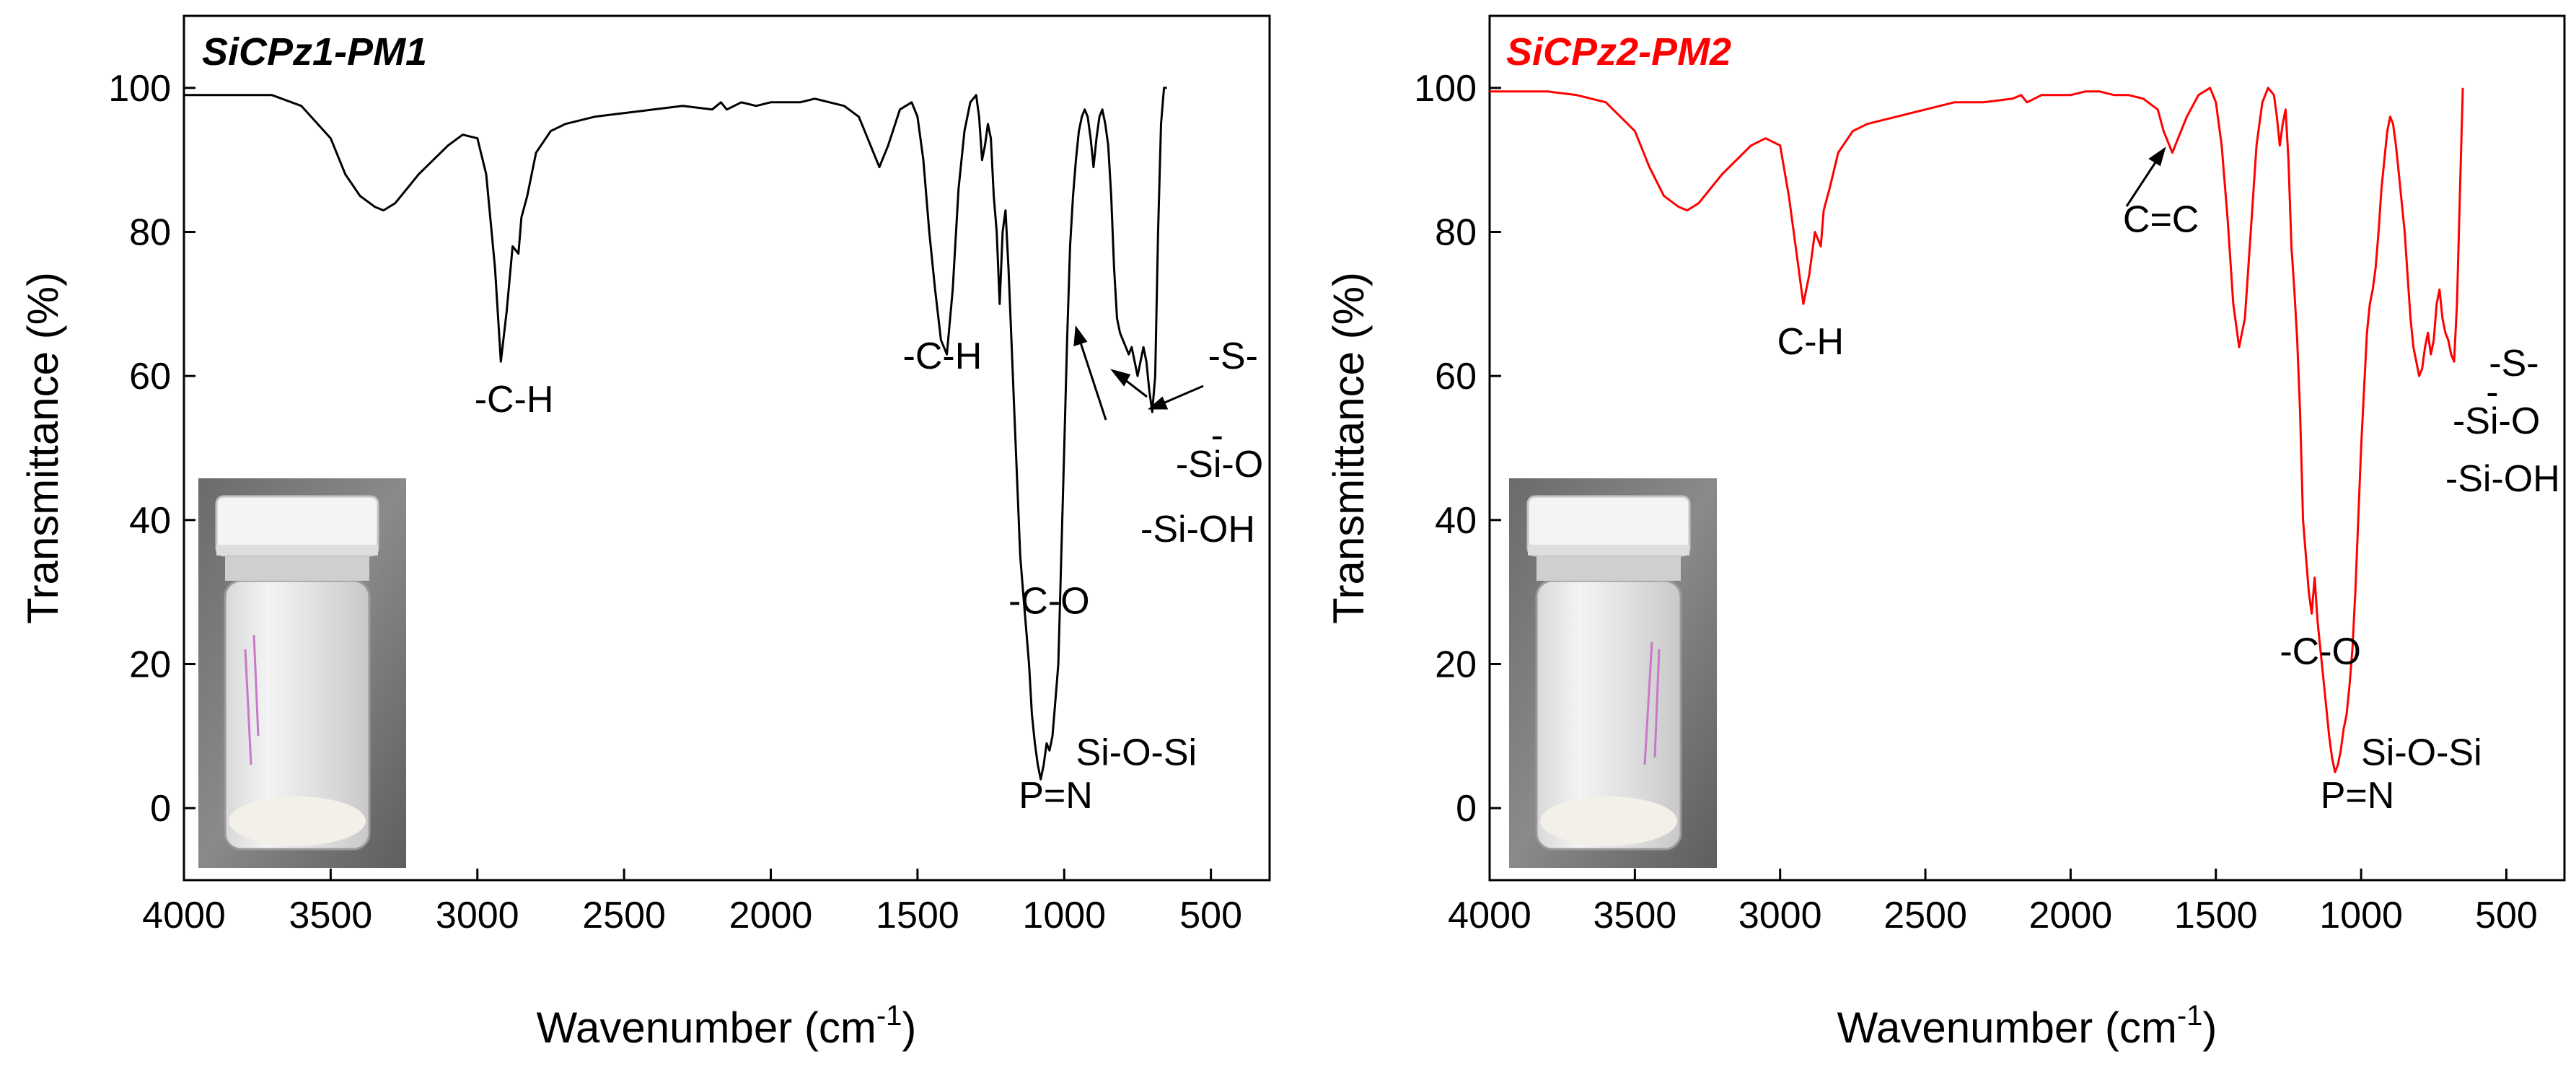 This screenshot has height=1067, width=2576. What do you see at coordinates (1618, 52) in the screenshot?
I see `panel-title: SiCPz2-PM2` at bounding box center [1618, 52].